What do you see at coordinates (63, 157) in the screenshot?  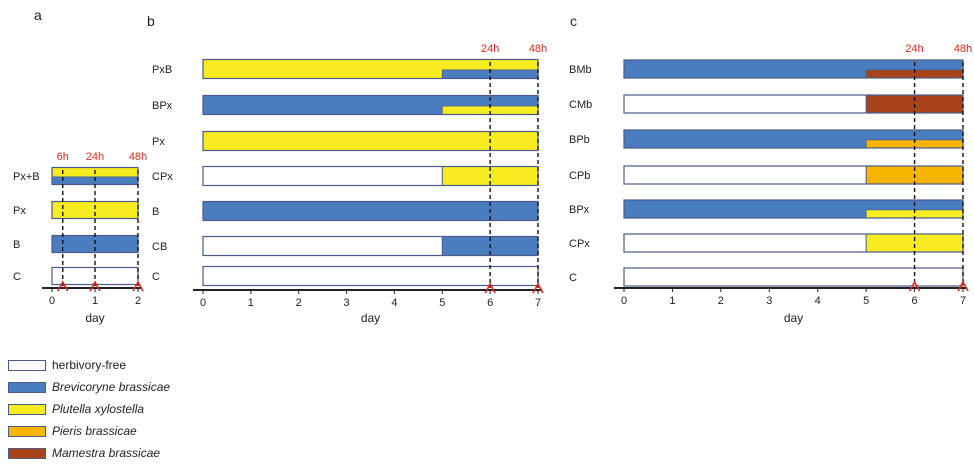 I see `sampling-time-label: 6h` at bounding box center [63, 157].